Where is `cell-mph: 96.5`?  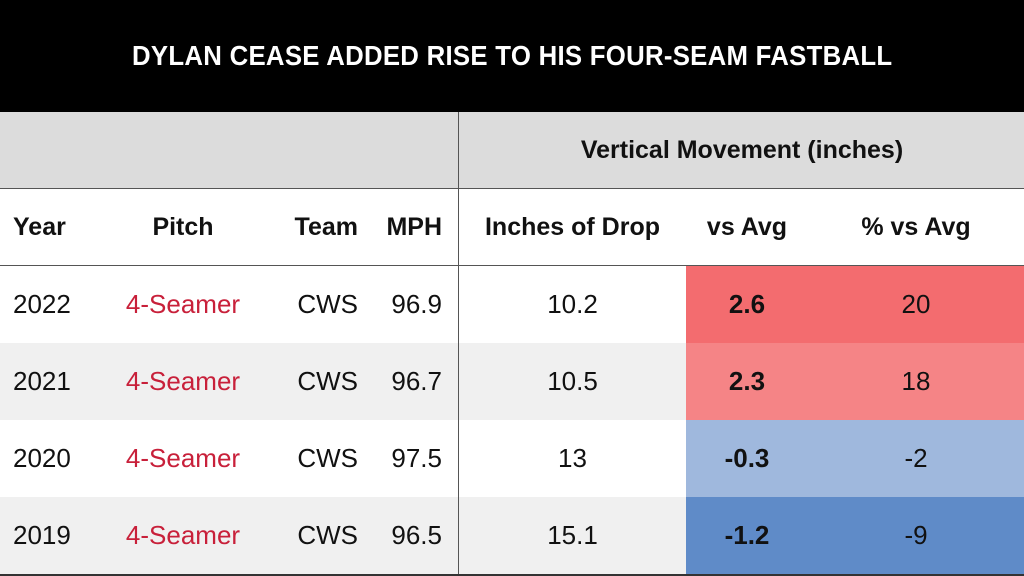 cell-mph: 96.5 is located at coordinates (416, 535).